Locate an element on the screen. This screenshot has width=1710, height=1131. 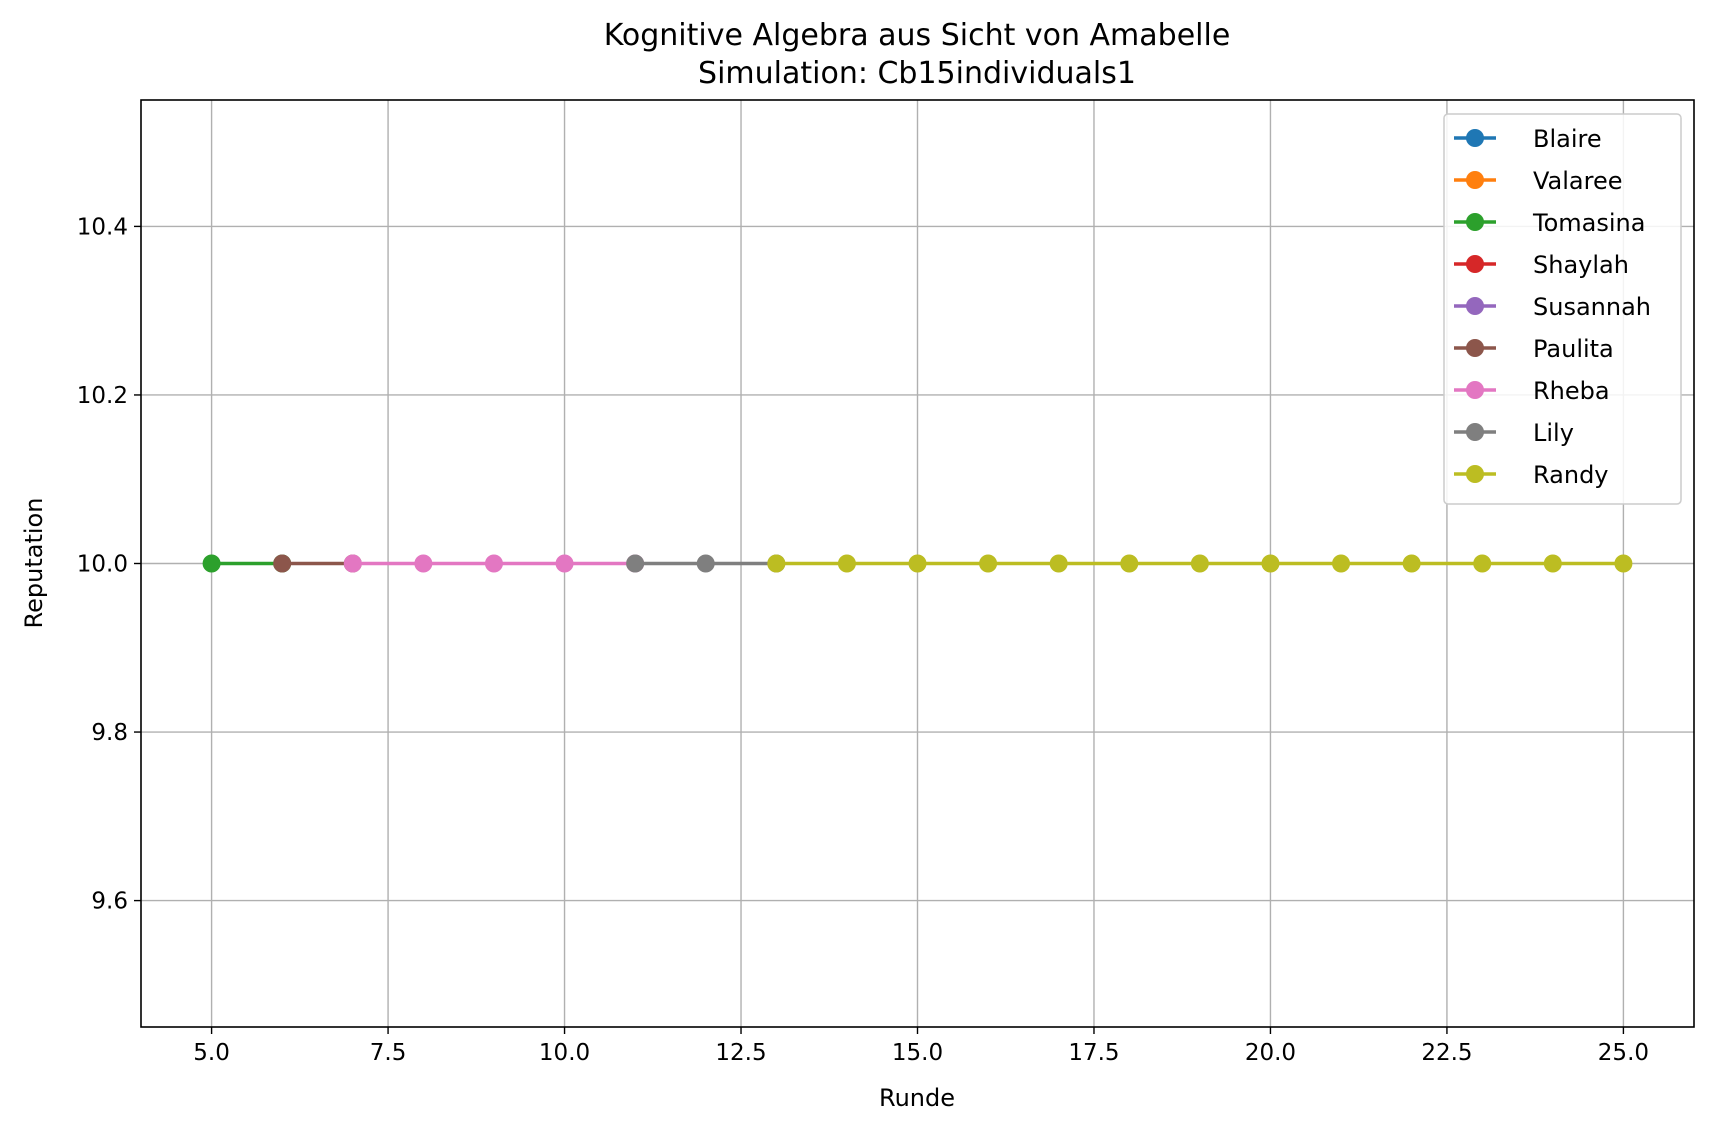
plot-series is located at coordinates (917, 563).